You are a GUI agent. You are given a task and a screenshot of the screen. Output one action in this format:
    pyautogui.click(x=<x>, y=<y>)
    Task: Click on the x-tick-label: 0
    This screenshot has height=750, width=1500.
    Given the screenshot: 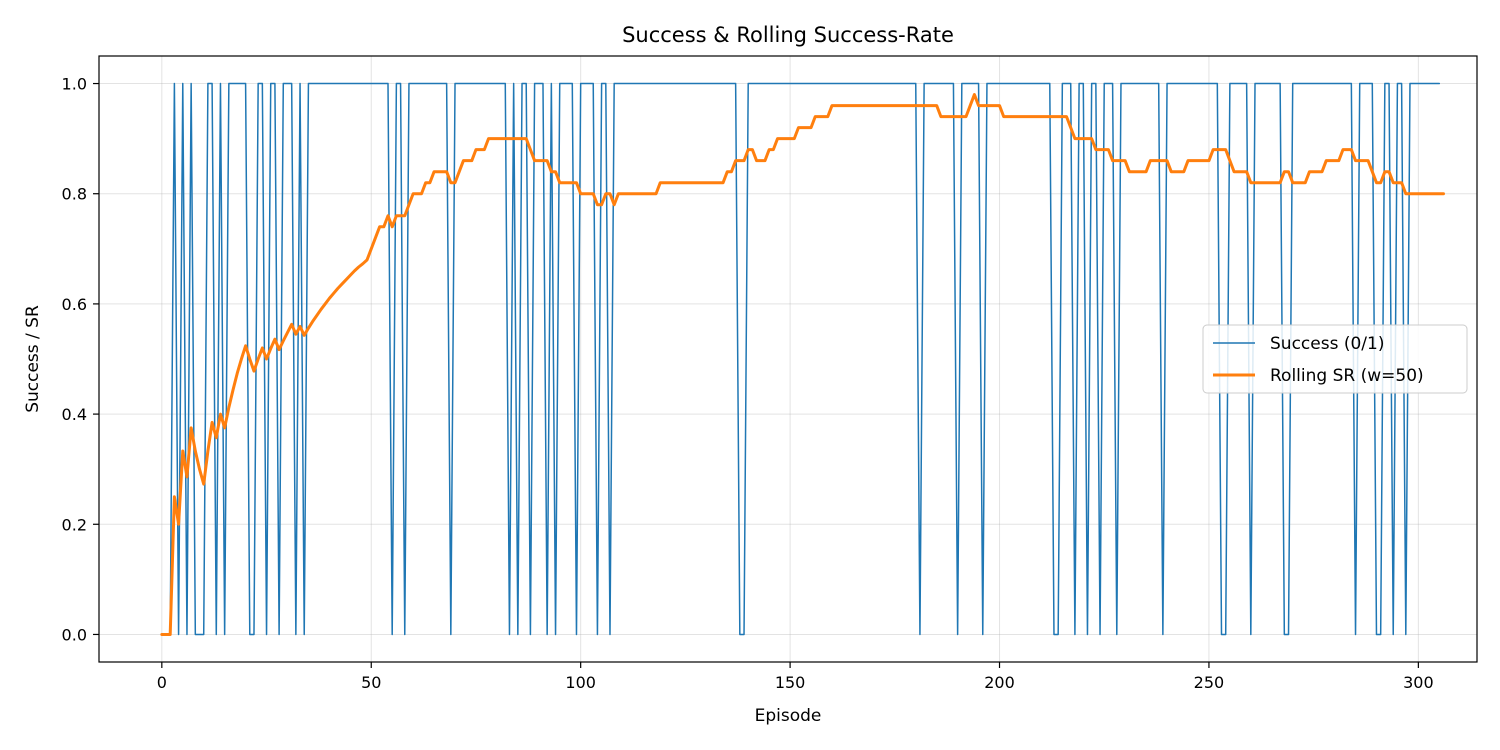 What is the action you would take?
    pyautogui.click(x=162, y=682)
    